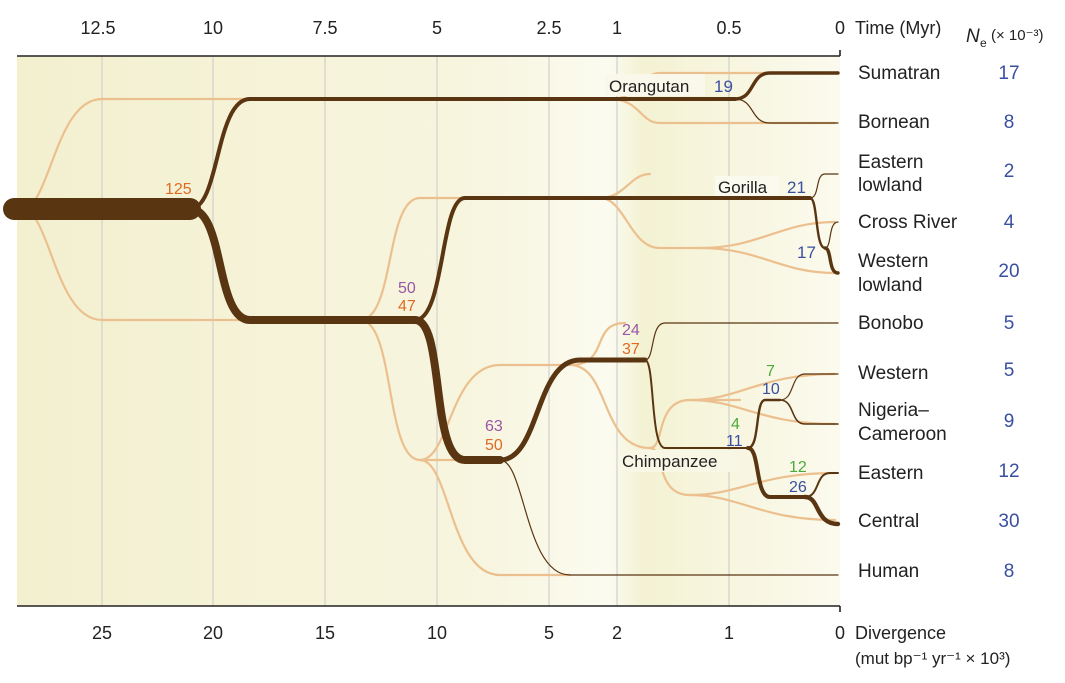  Describe the element at coordinates (1009, 222) in the screenshot. I see `ne-value: 4` at that location.